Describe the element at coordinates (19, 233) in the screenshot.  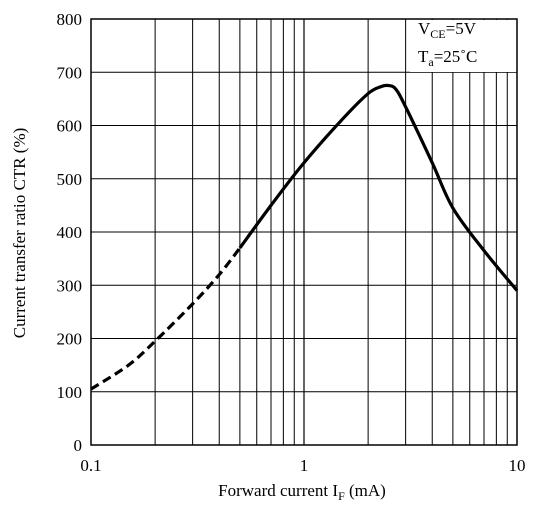
I see `y-axis-title: Current transfer ratio CTR (%)` at that location.